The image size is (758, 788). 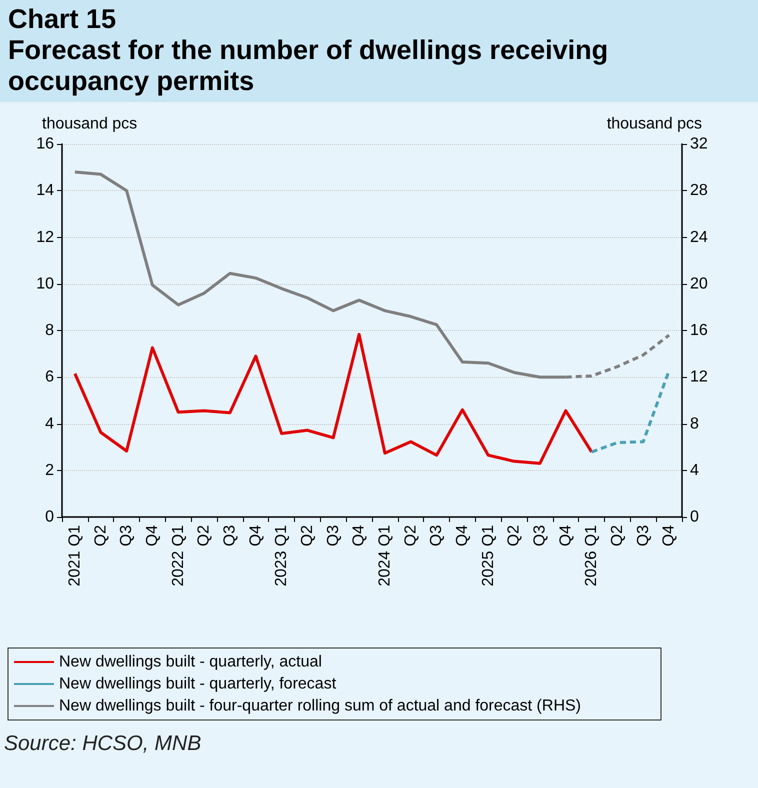 What do you see at coordinates (45, 144) in the screenshot?
I see `y-tick-label: 16` at bounding box center [45, 144].